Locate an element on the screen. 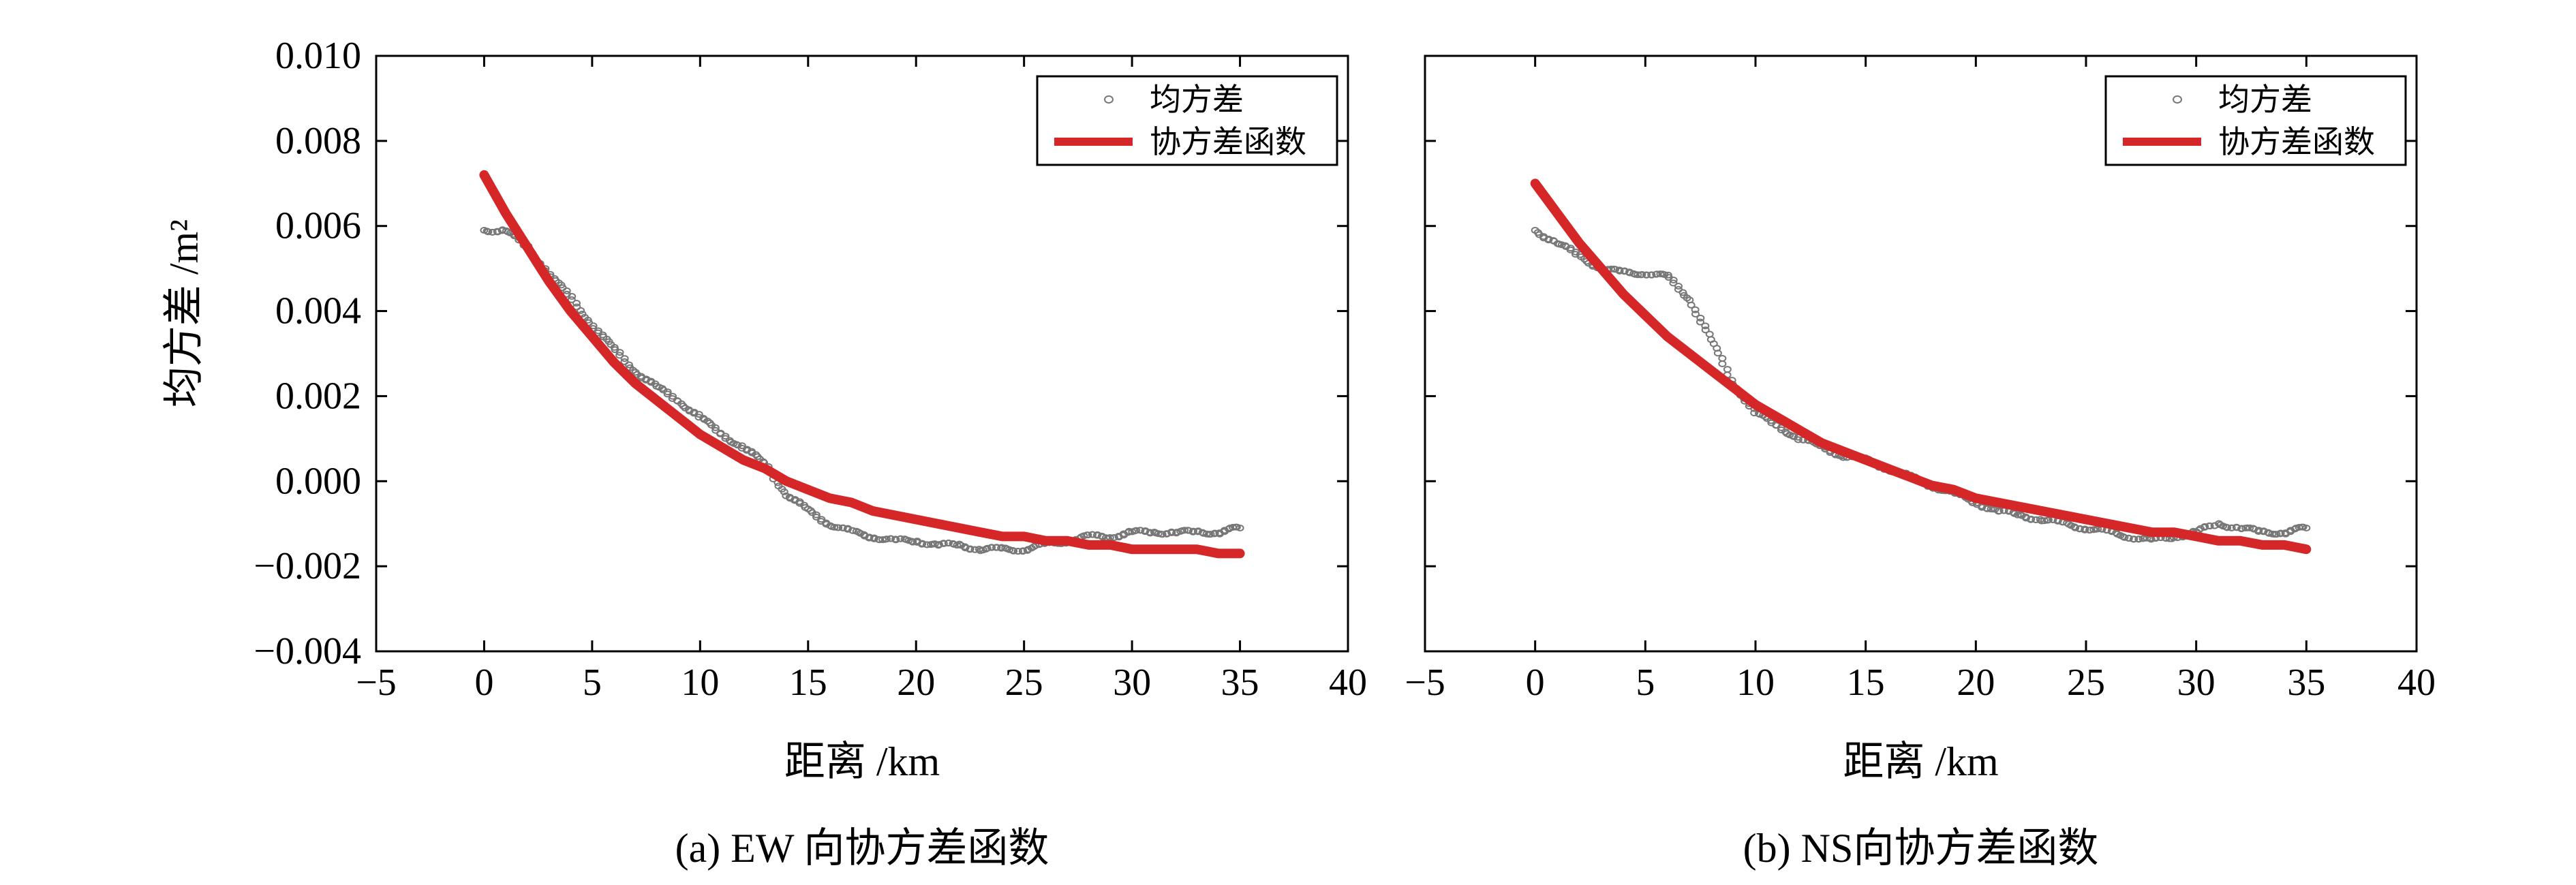 The height and width of the screenshot is (885, 2576). x-tick-label: 35 is located at coordinates (2306, 683).